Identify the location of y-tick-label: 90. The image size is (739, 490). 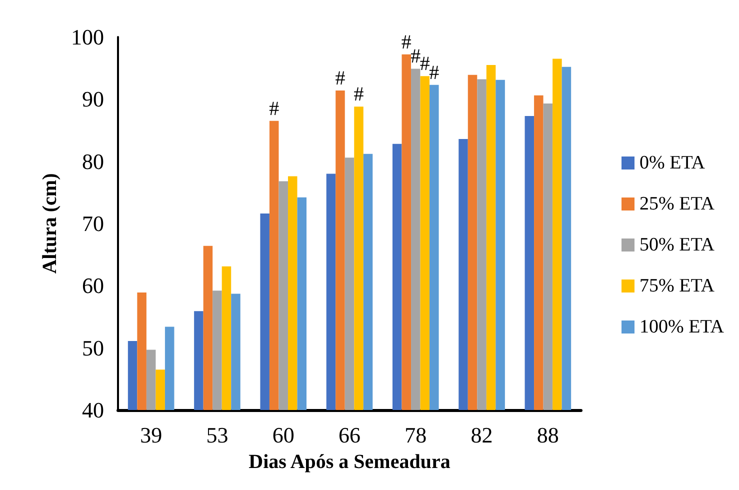
(93, 99).